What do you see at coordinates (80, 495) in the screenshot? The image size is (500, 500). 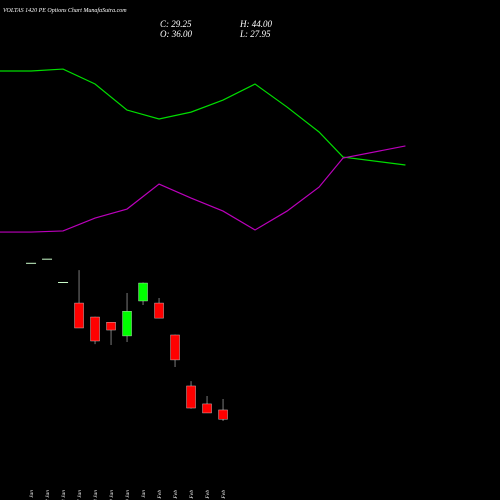 I see `x-tick-label: 27 Jan` at bounding box center [80, 495].